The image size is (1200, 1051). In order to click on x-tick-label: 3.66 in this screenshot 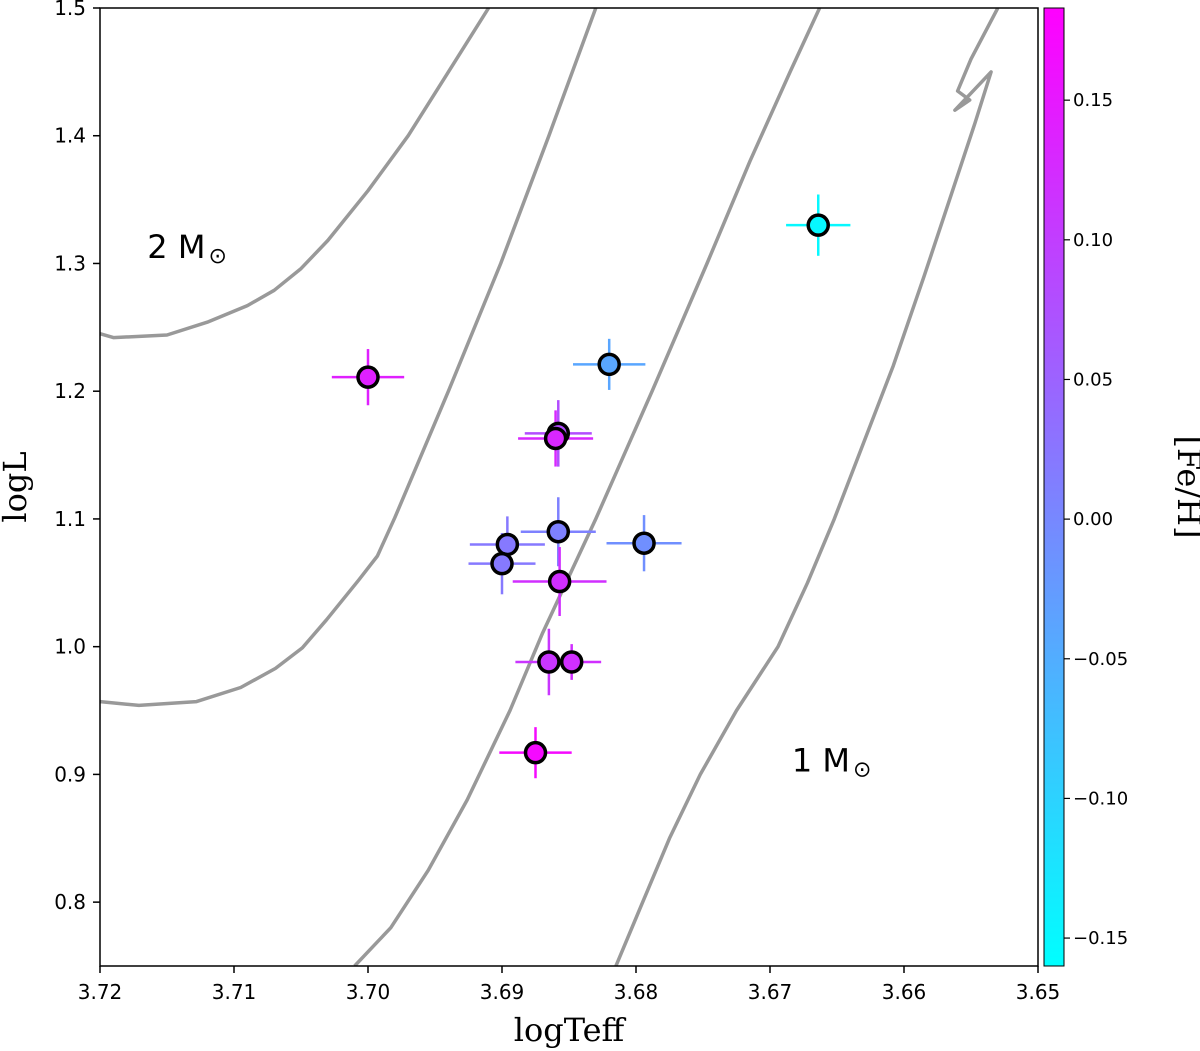, I will do `click(904, 992)`.